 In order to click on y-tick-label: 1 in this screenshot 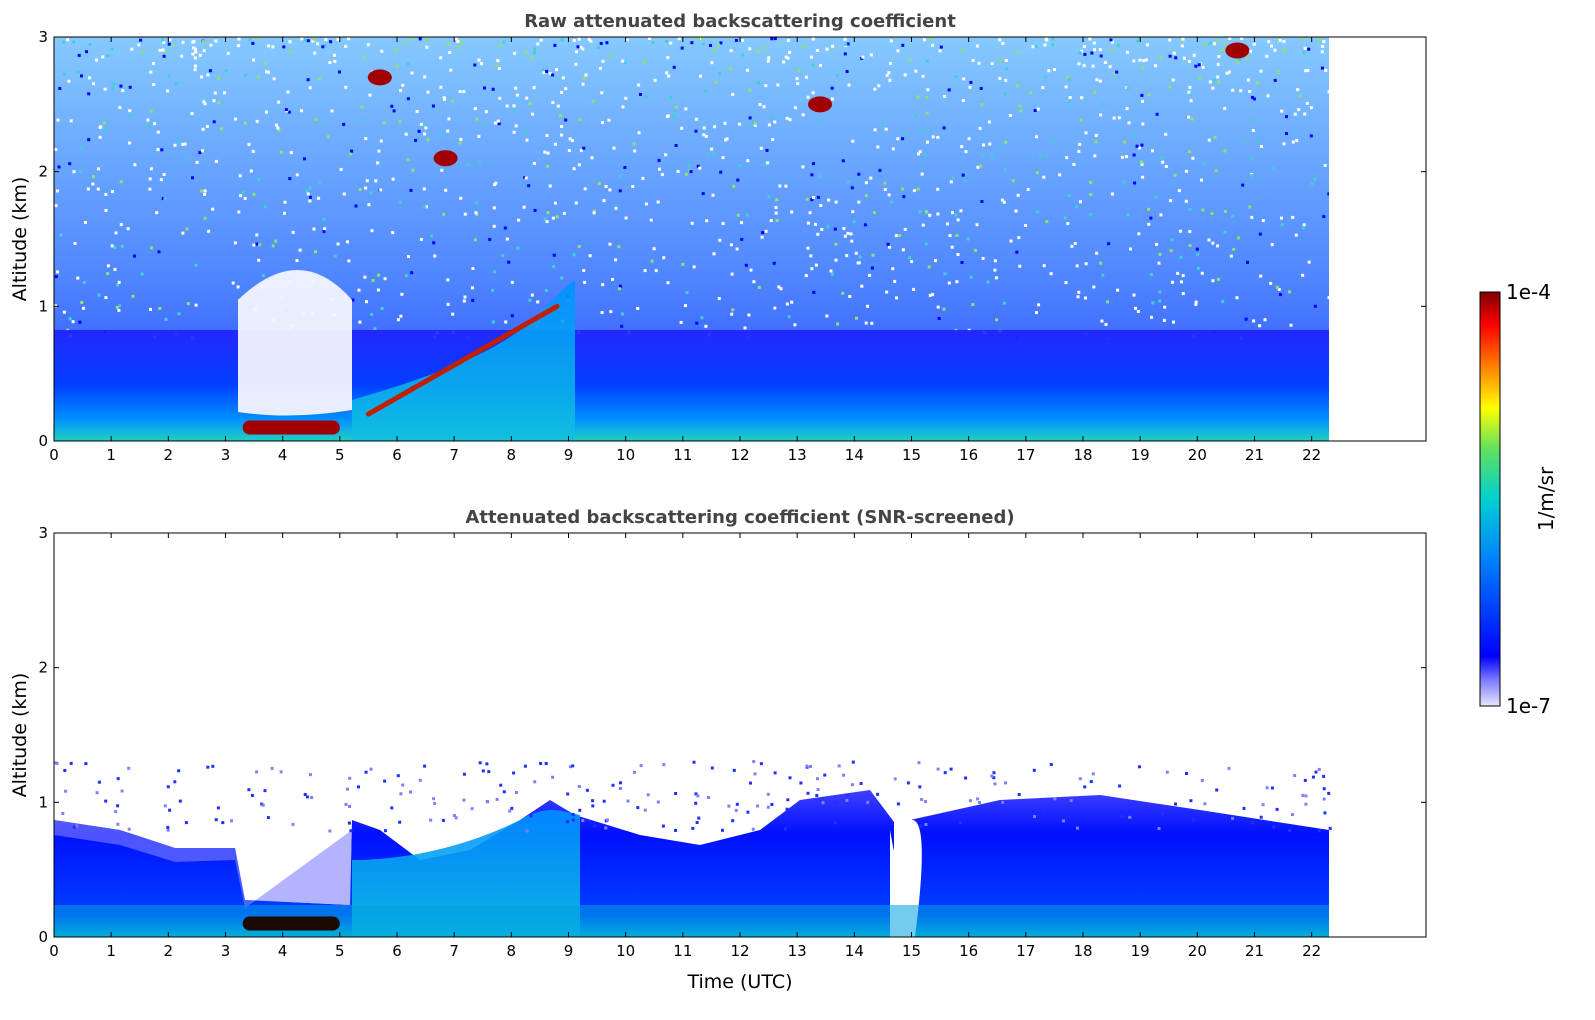, I will do `click(43, 306)`.